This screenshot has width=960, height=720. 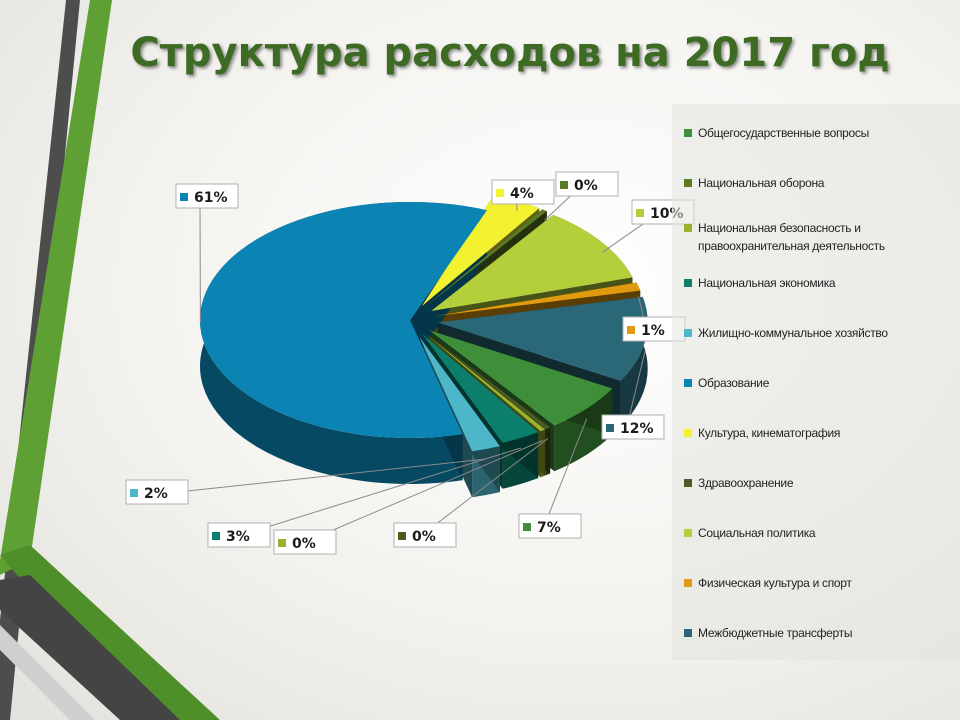 What do you see at coordinates (47, 672) in the screenshot?
I see `decor-light-bottom` at bounding box center [47, 672].